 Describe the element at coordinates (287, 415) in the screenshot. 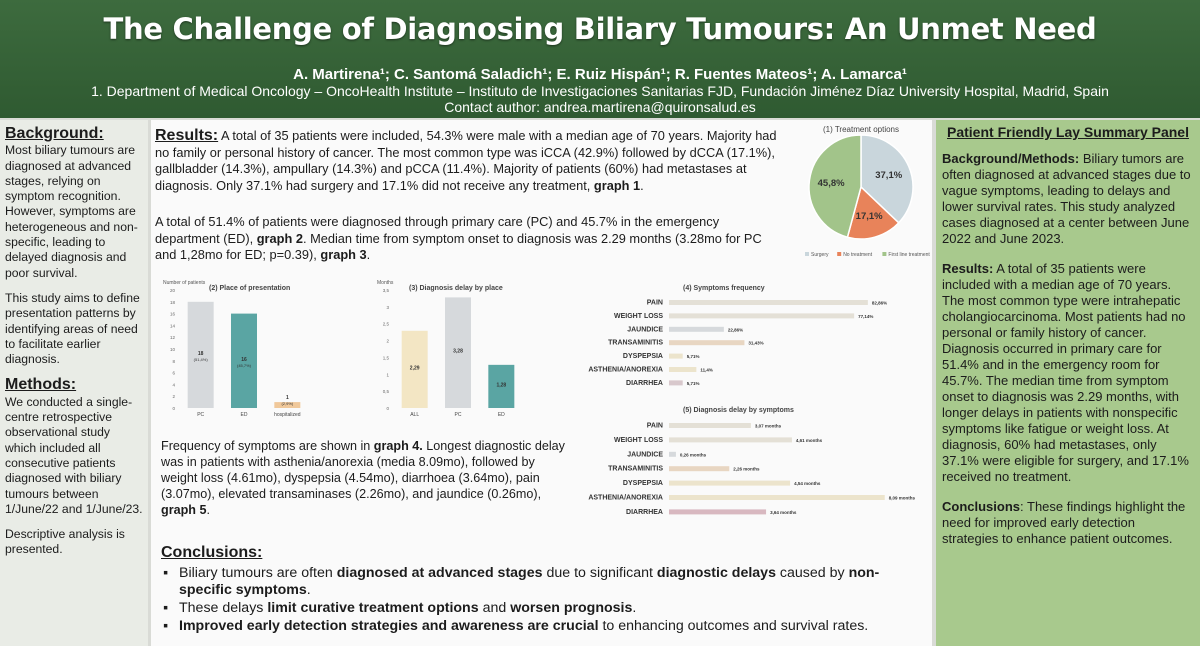

I see `x-tick-label: hospitalized` at that location.